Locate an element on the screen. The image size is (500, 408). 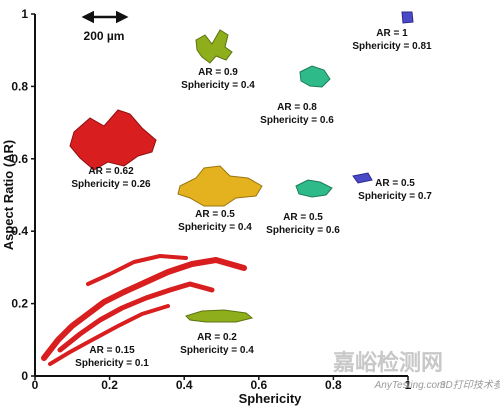
y-axis-title: Aspect Ratio (AR) is located at coordinates (8, 195).